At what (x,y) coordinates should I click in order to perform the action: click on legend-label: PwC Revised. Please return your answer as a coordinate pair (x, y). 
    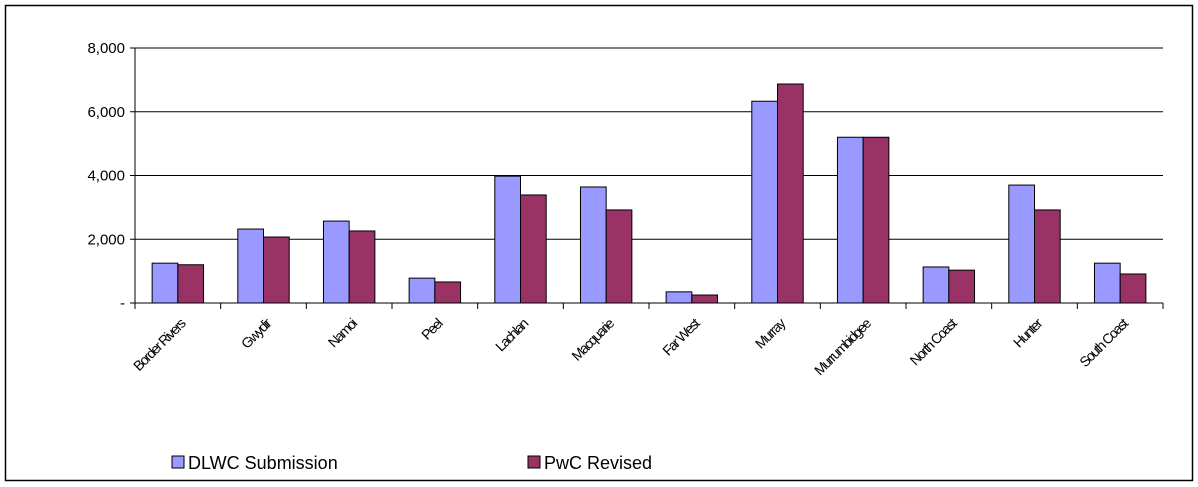
    Looking at the image, I should click on (598, 463).